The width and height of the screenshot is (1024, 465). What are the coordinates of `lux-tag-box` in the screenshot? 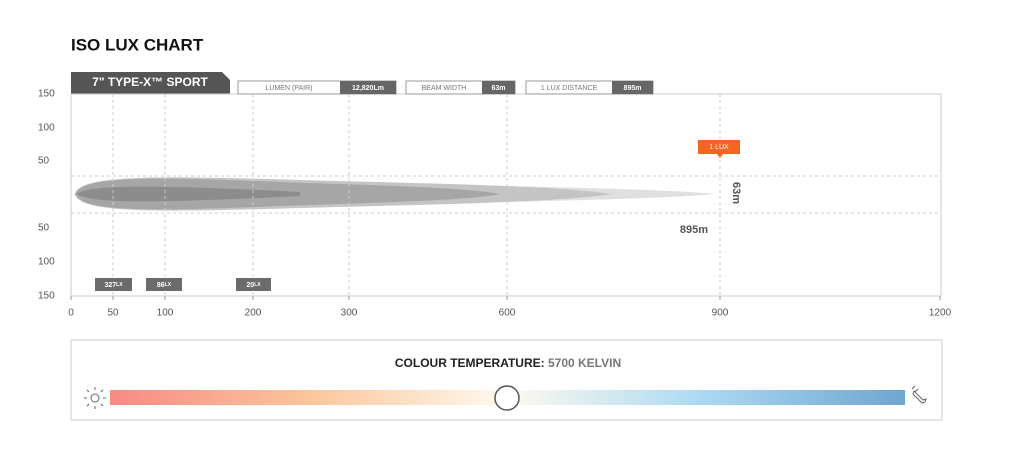 It's located at (719, 149).